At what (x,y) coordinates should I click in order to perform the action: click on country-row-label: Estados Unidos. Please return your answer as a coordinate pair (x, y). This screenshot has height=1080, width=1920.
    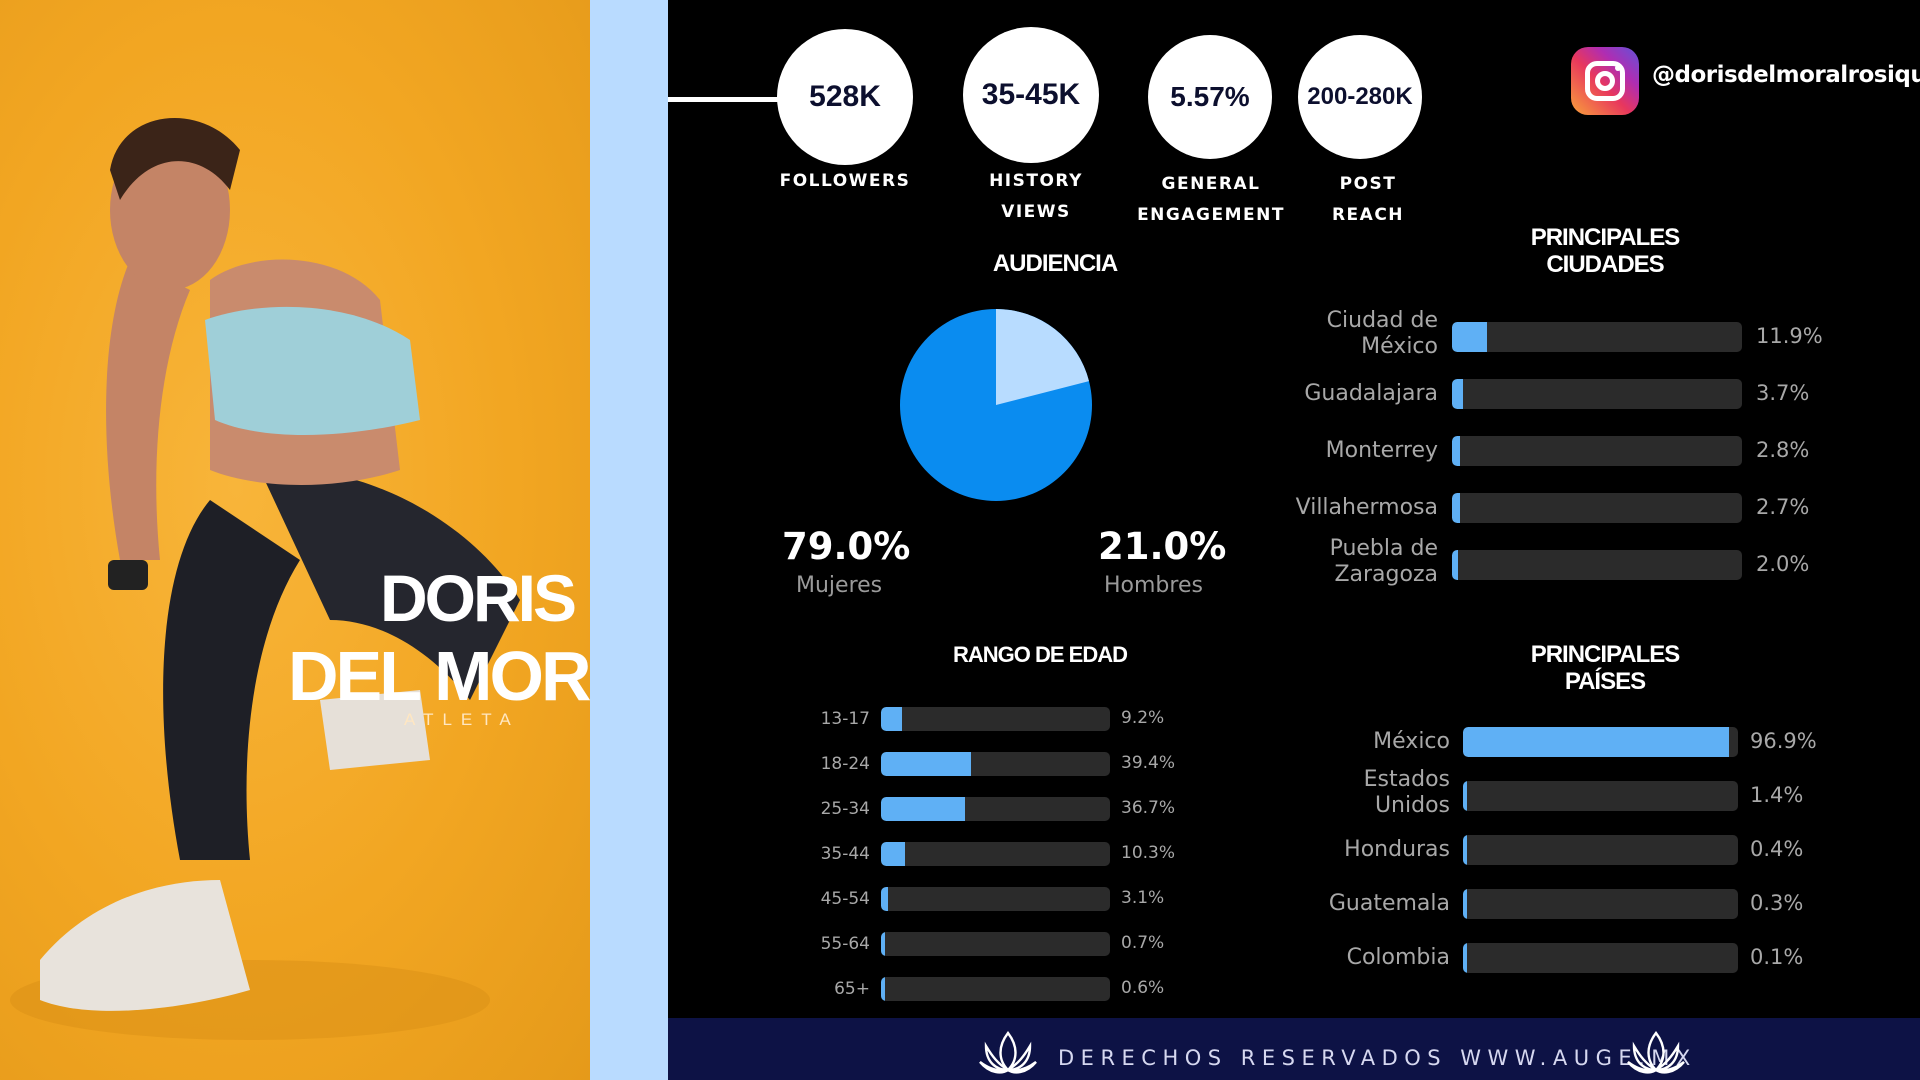
    Looking at the image, I should click on (1406, 792).